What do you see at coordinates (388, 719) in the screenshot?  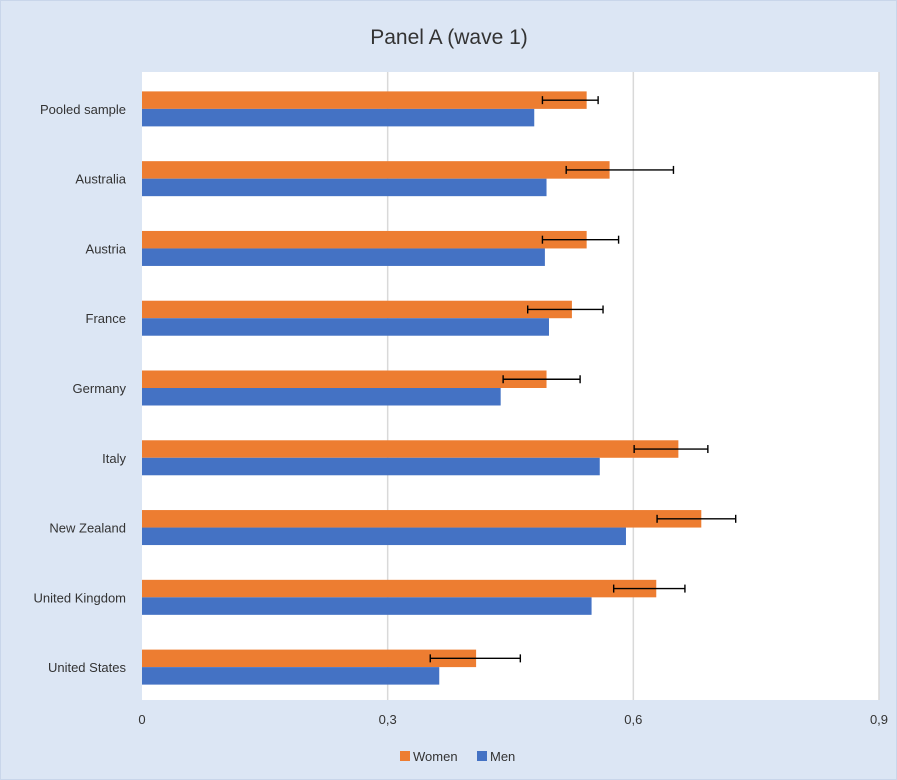 I see `x-tick-label: 0,3` at bounding box center [388, 719].